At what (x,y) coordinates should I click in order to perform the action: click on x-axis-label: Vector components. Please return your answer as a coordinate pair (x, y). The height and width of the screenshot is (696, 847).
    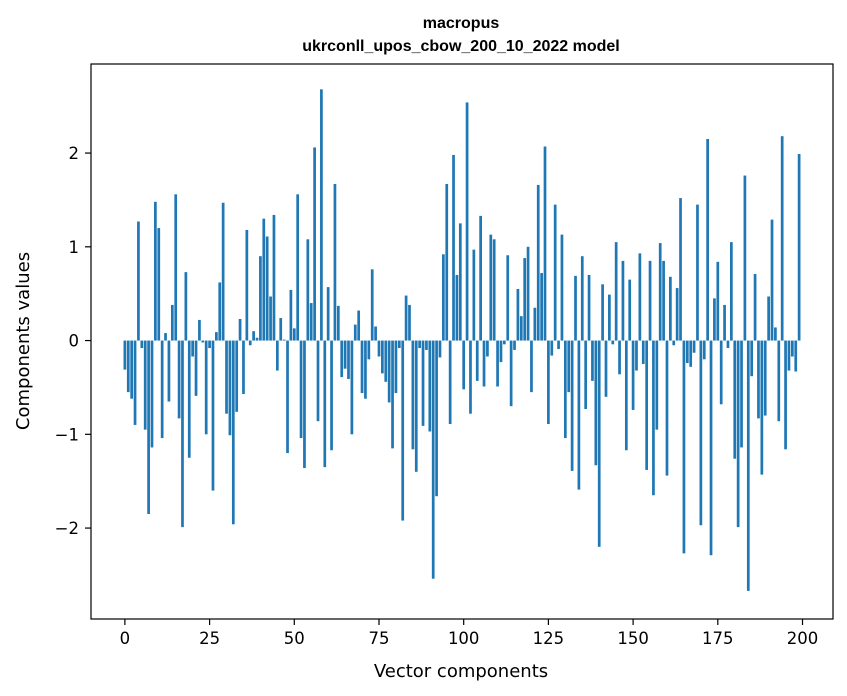
    Looking at the image, I should click on (461, 671).